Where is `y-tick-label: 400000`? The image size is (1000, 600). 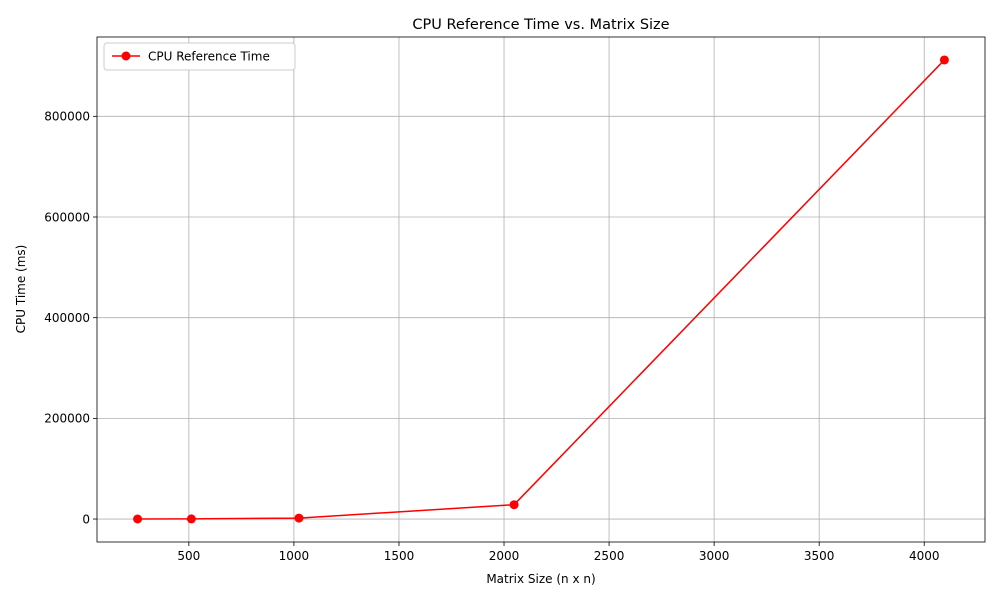 y-tick-label: 400000 is located at coordinates (67, 318).